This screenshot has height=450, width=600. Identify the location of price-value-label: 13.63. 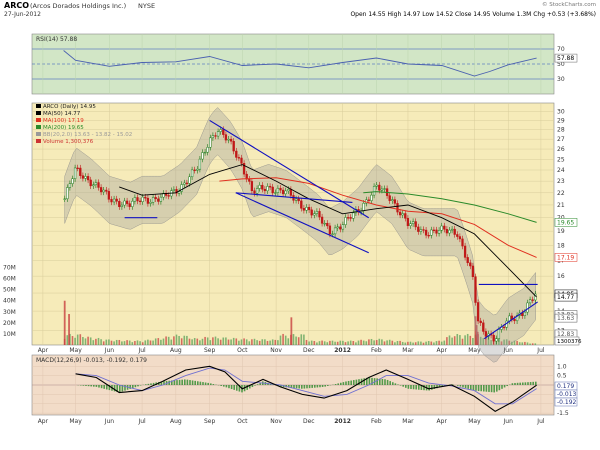
(565, 318).